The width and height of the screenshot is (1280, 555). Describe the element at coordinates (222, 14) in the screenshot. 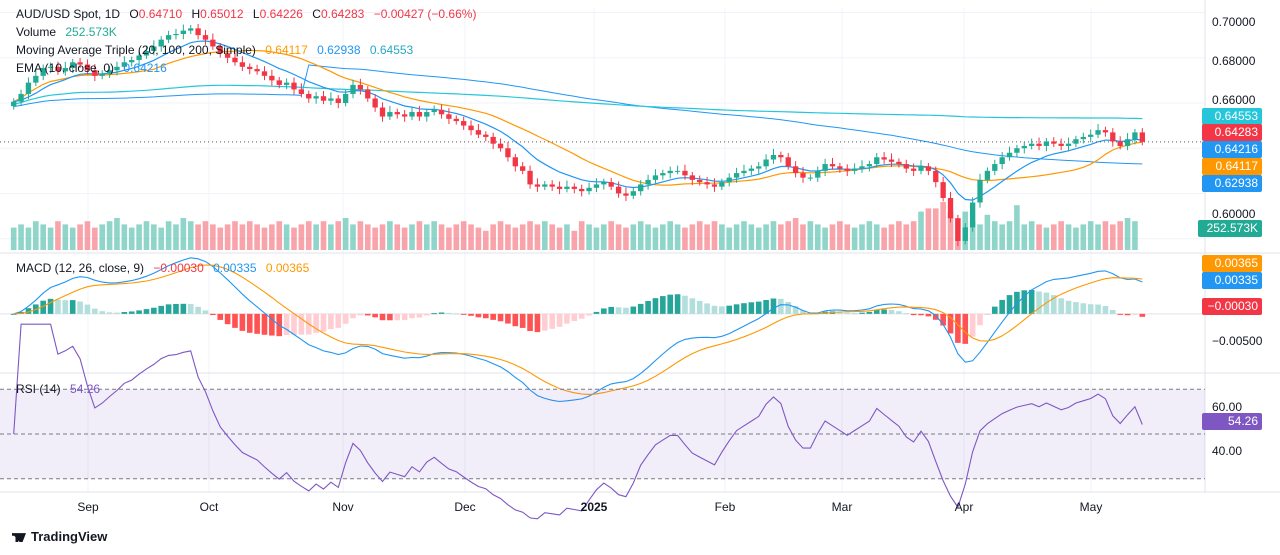

I see `high-value: 0.65012` at that location.